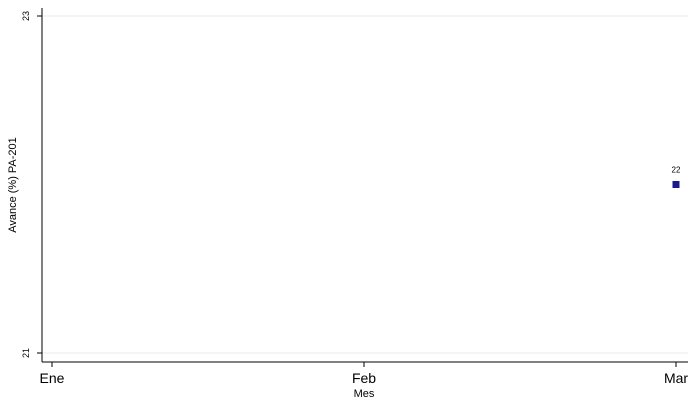 The height and width of the screenshot is (399, 688). Describe the element at coordinates (364, 393) in the screenshot. I see `x-axis-title: Mes` at that location.